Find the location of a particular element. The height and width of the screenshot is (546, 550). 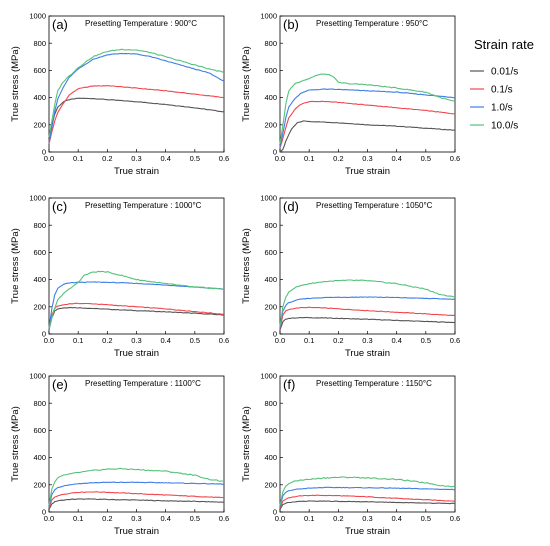

panel-title: Presetting Temperature : 1000°C is located at coordinates (143, 205).